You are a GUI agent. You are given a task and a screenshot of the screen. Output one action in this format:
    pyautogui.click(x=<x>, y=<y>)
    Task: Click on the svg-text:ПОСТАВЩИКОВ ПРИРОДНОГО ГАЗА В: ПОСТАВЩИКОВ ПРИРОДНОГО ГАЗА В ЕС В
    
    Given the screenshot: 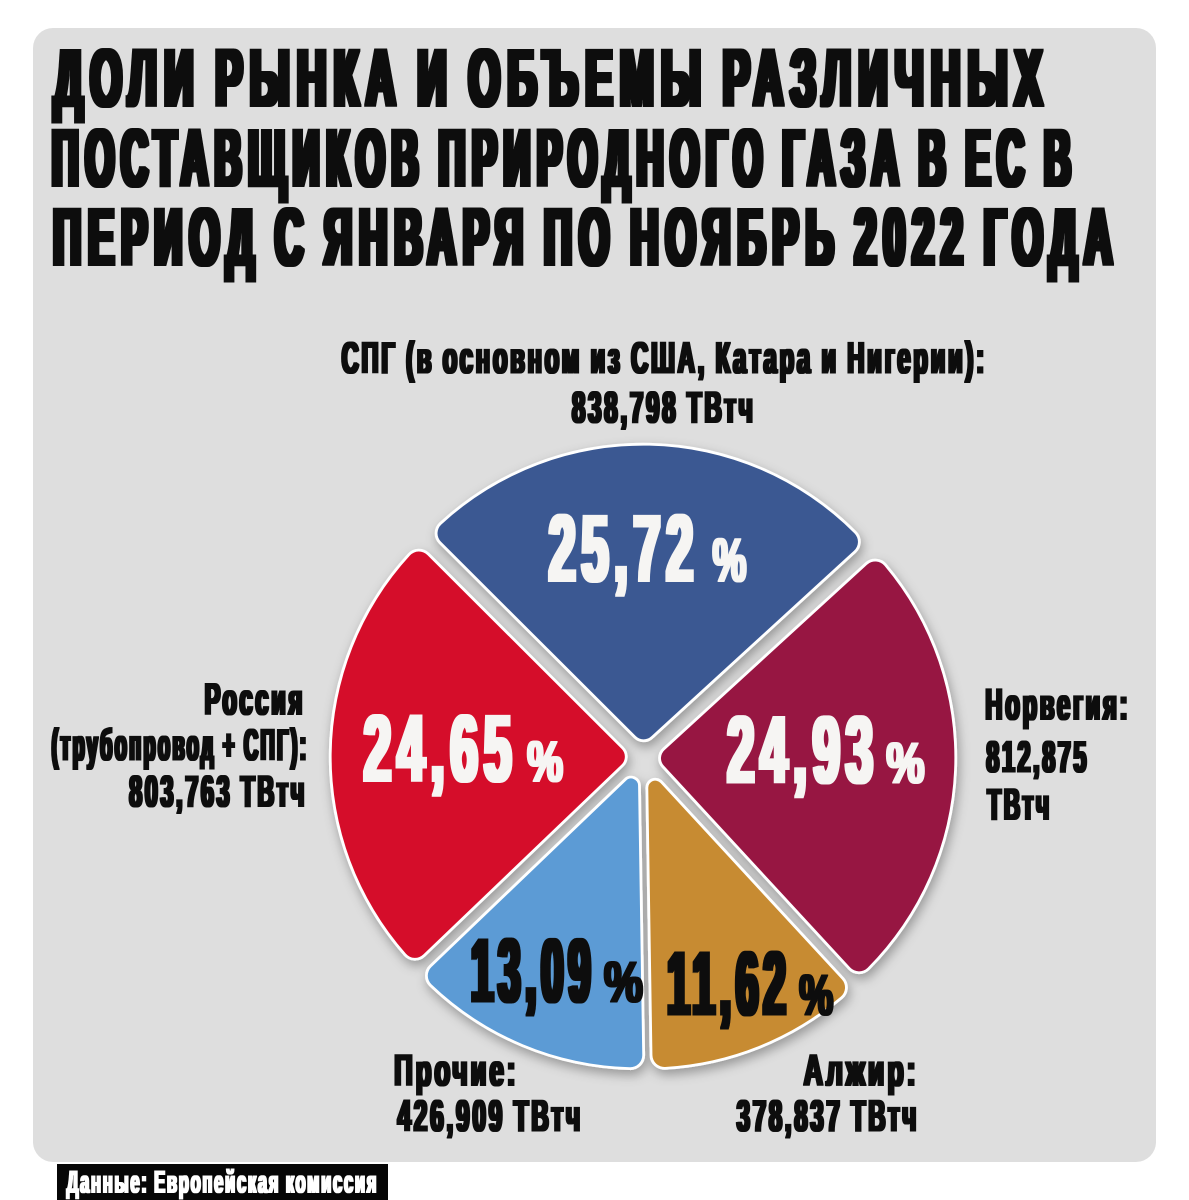 What is the action you would take?
    pyautogui.click(x=565, y=159)
    